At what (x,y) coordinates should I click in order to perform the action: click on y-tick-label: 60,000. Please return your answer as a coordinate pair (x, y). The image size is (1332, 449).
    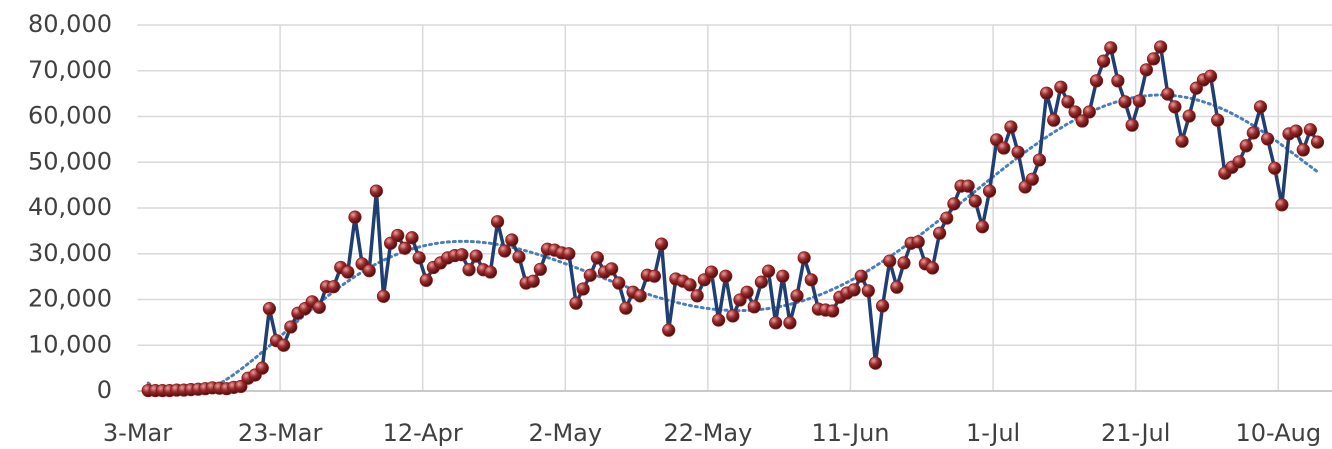
    Looking at the image, I should click on (70, 116).